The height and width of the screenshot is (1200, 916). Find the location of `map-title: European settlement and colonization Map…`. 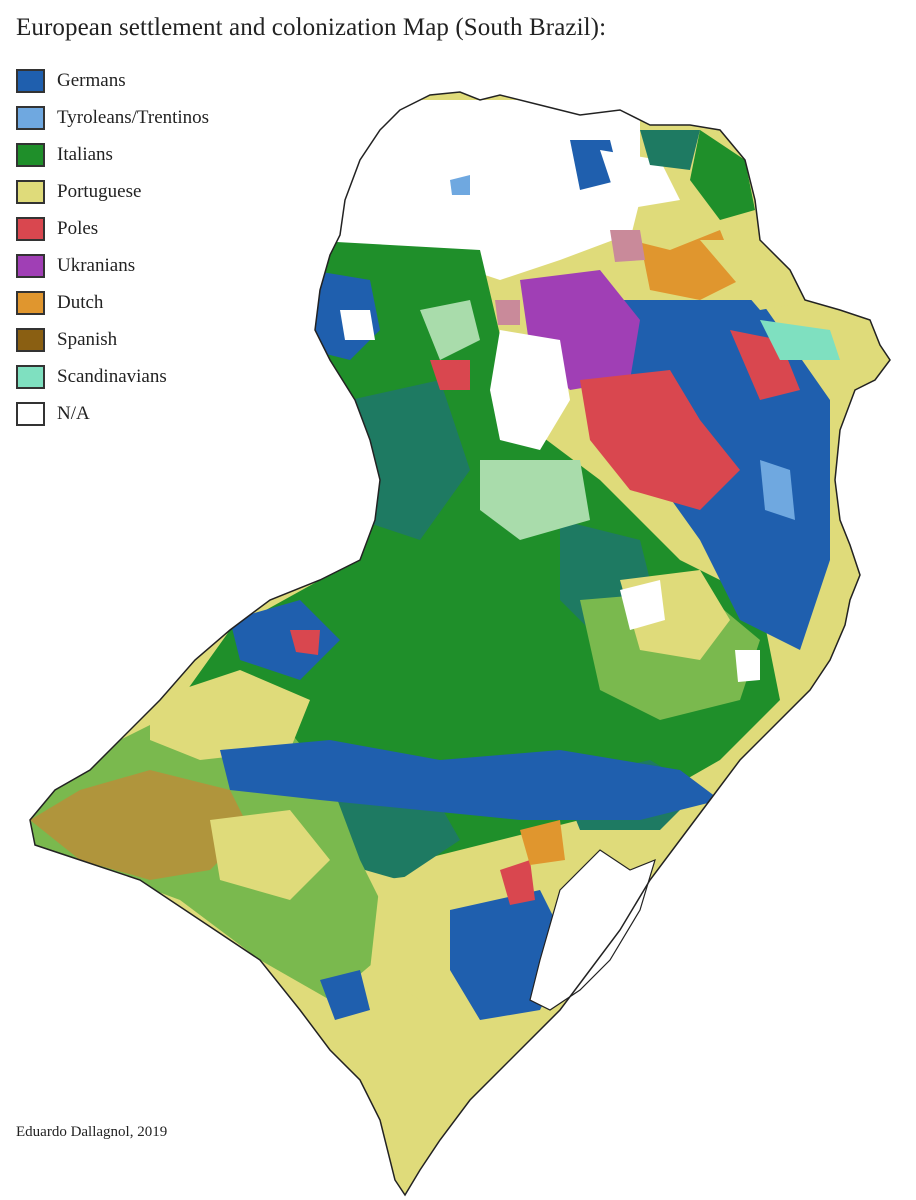

map-title: European settlement and colonization Map… is located at coordinates (311, 27).